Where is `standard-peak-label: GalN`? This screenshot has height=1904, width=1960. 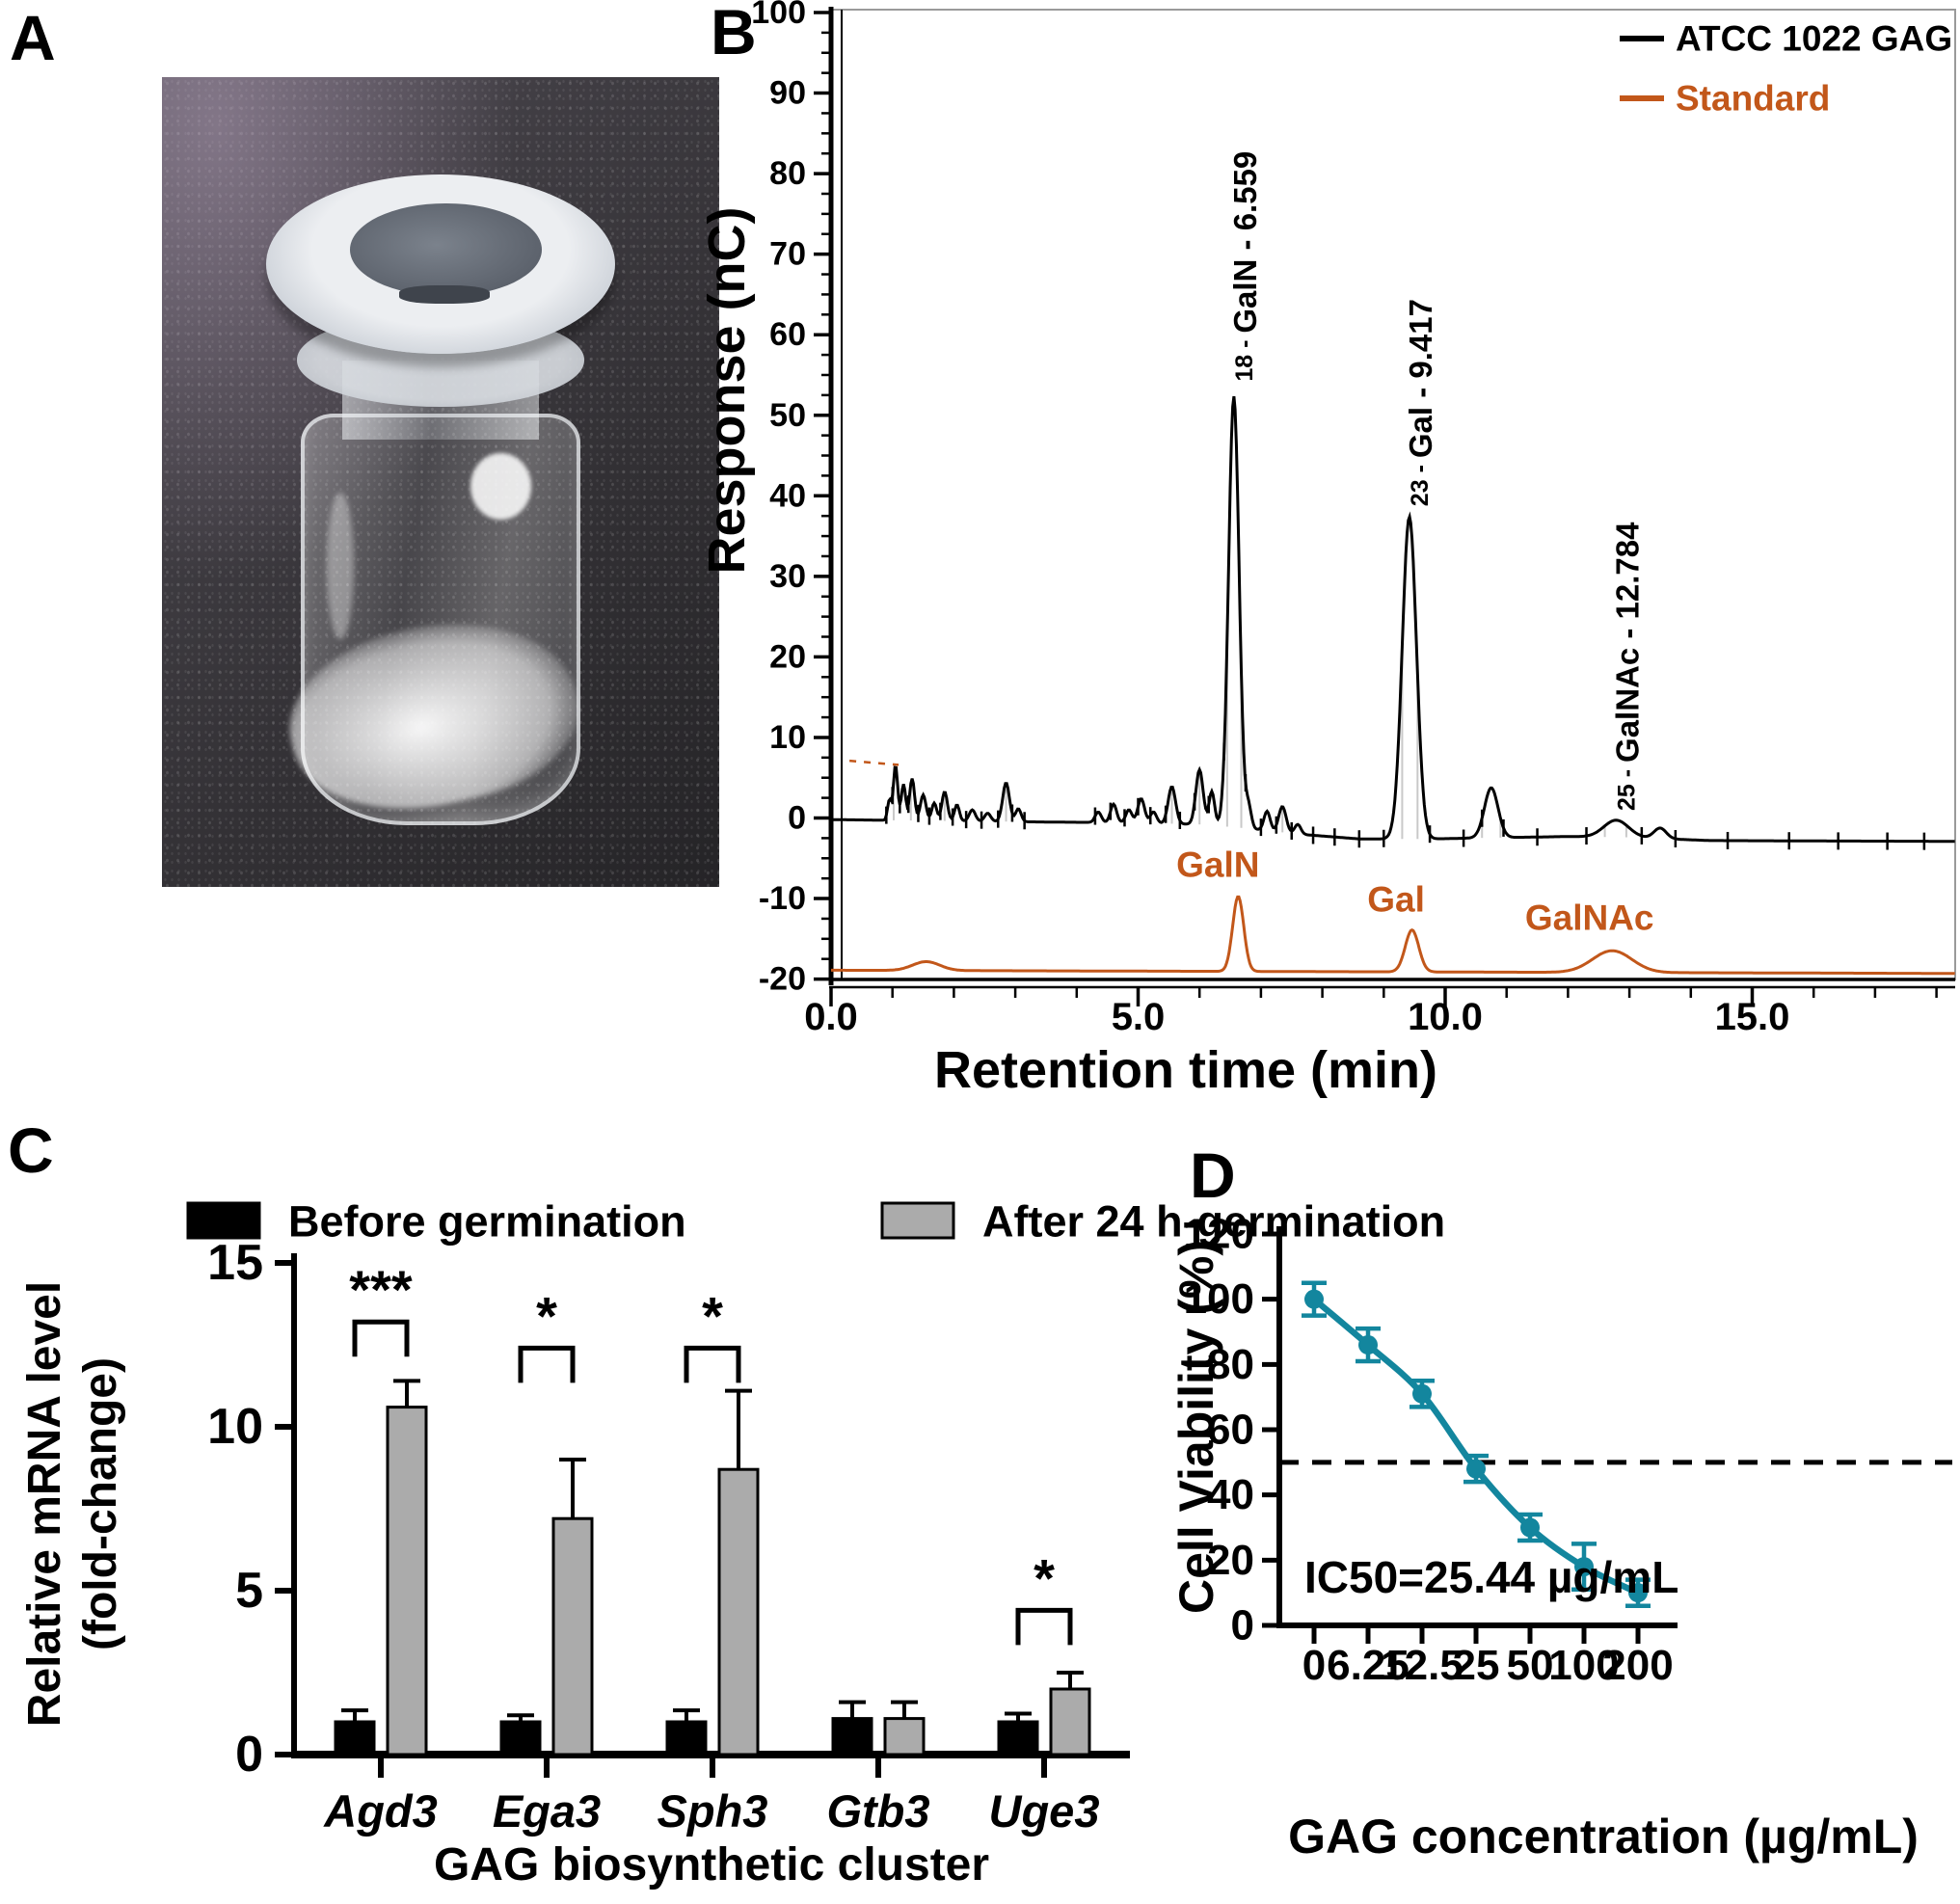
standard-peak-label: GalN is located at coordinates (1218, 864).